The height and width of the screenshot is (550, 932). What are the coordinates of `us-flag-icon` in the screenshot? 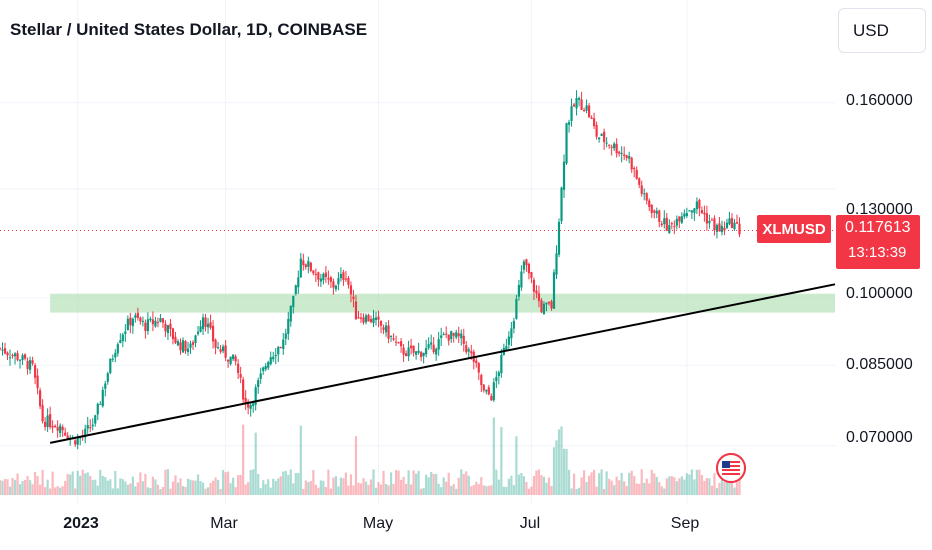 It's located at (731, 468).